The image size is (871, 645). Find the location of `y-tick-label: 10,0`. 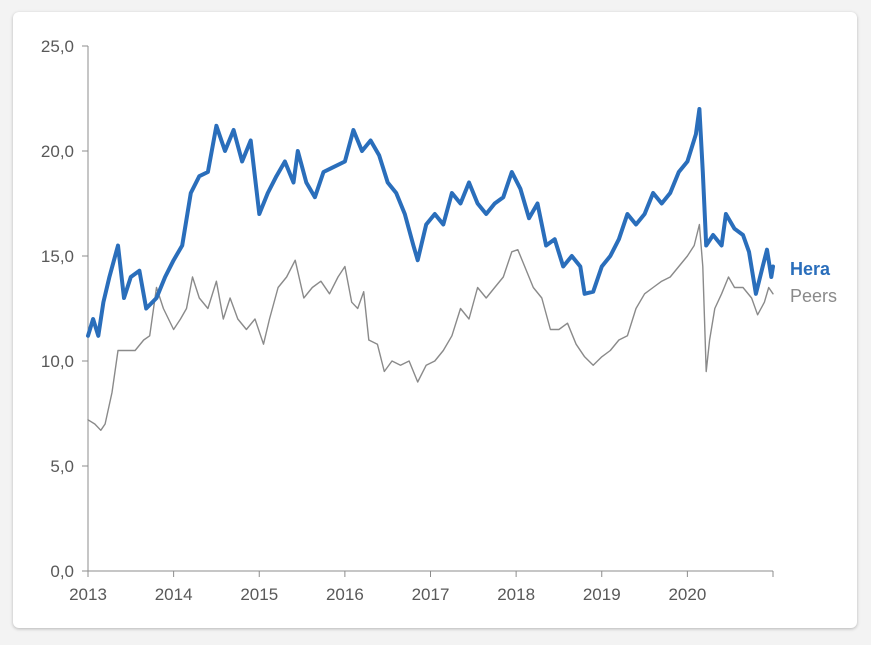

y-tick-label: 10,0 is located at coordinates (57, 361).